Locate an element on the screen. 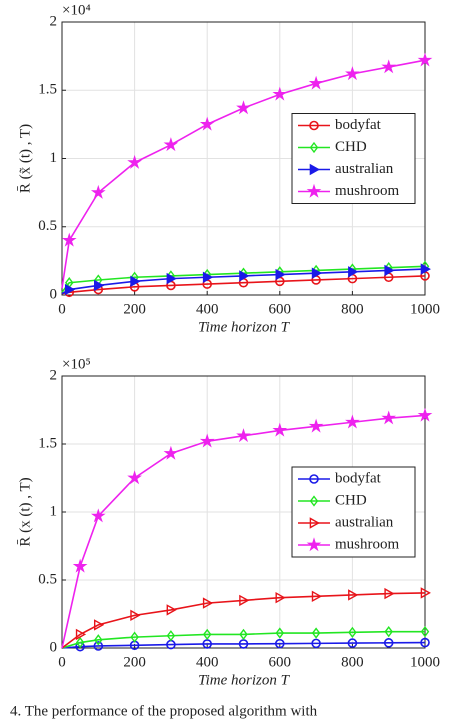 The height and width of the screenshot is (722, 474). y-axis-label: R̄ (x (t) , T) is located at coordinates (25, 511).